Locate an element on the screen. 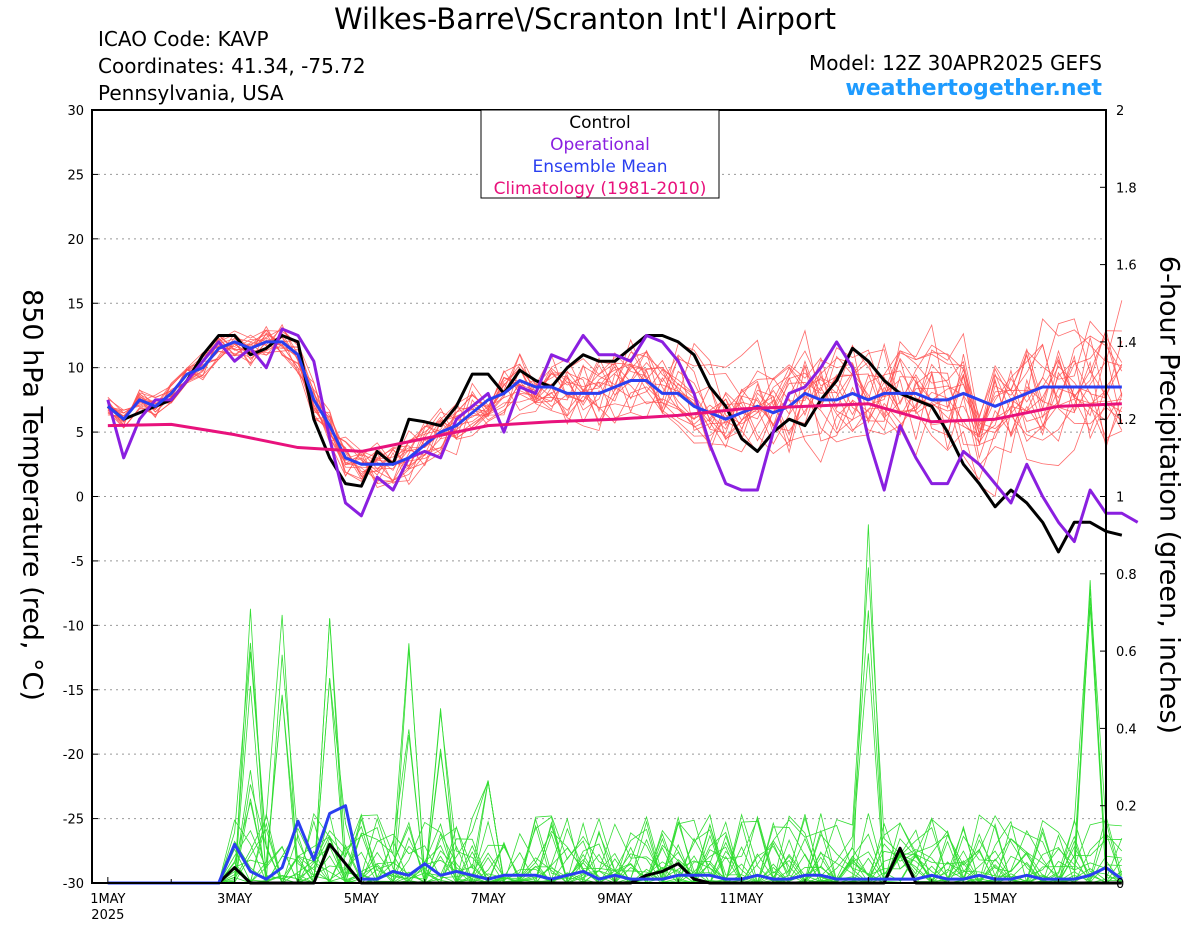 The height and width of the screenshot is (927, 1200). y-tick-label-left: 20 is located at coordinates (75, 240).